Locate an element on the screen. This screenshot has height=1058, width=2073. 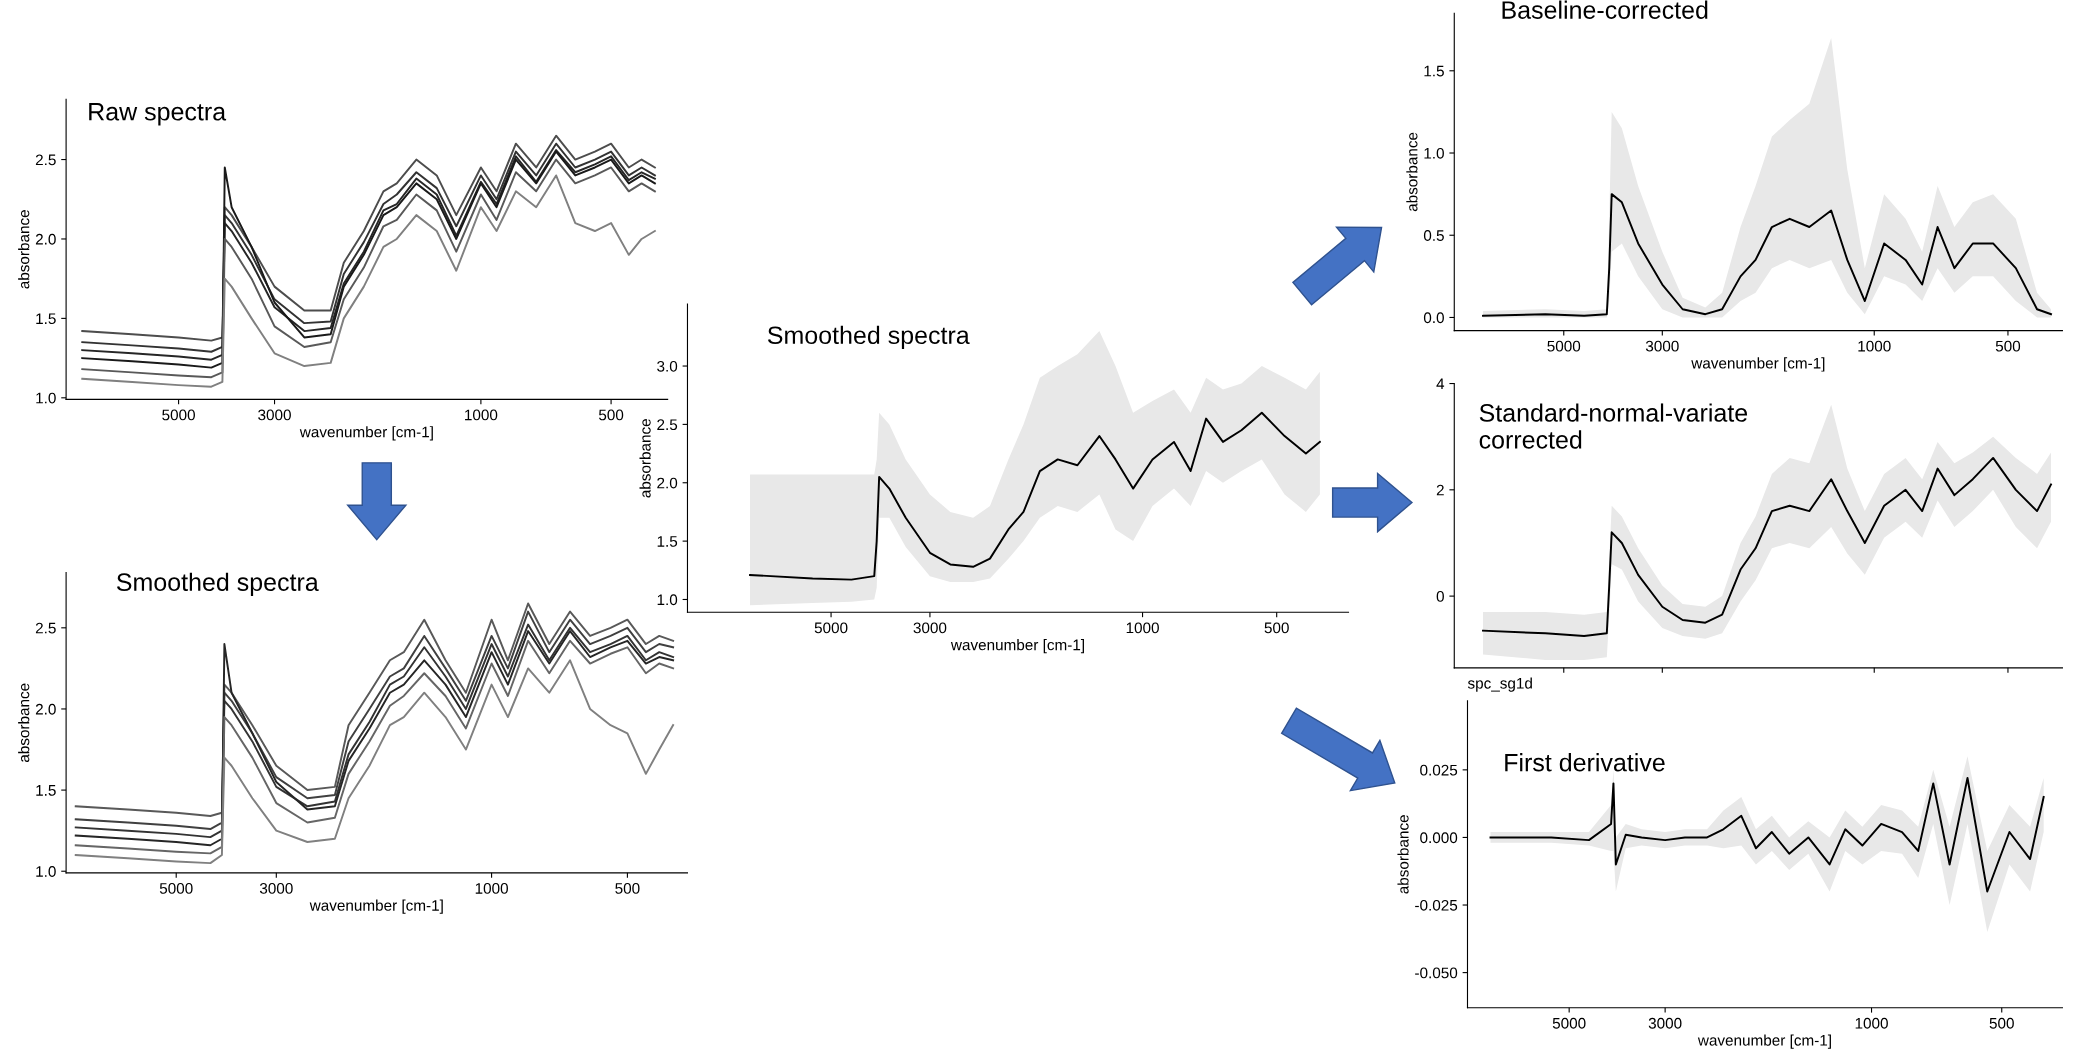
y-tick-label: -0.050 is located at coordinates (1436, 973).